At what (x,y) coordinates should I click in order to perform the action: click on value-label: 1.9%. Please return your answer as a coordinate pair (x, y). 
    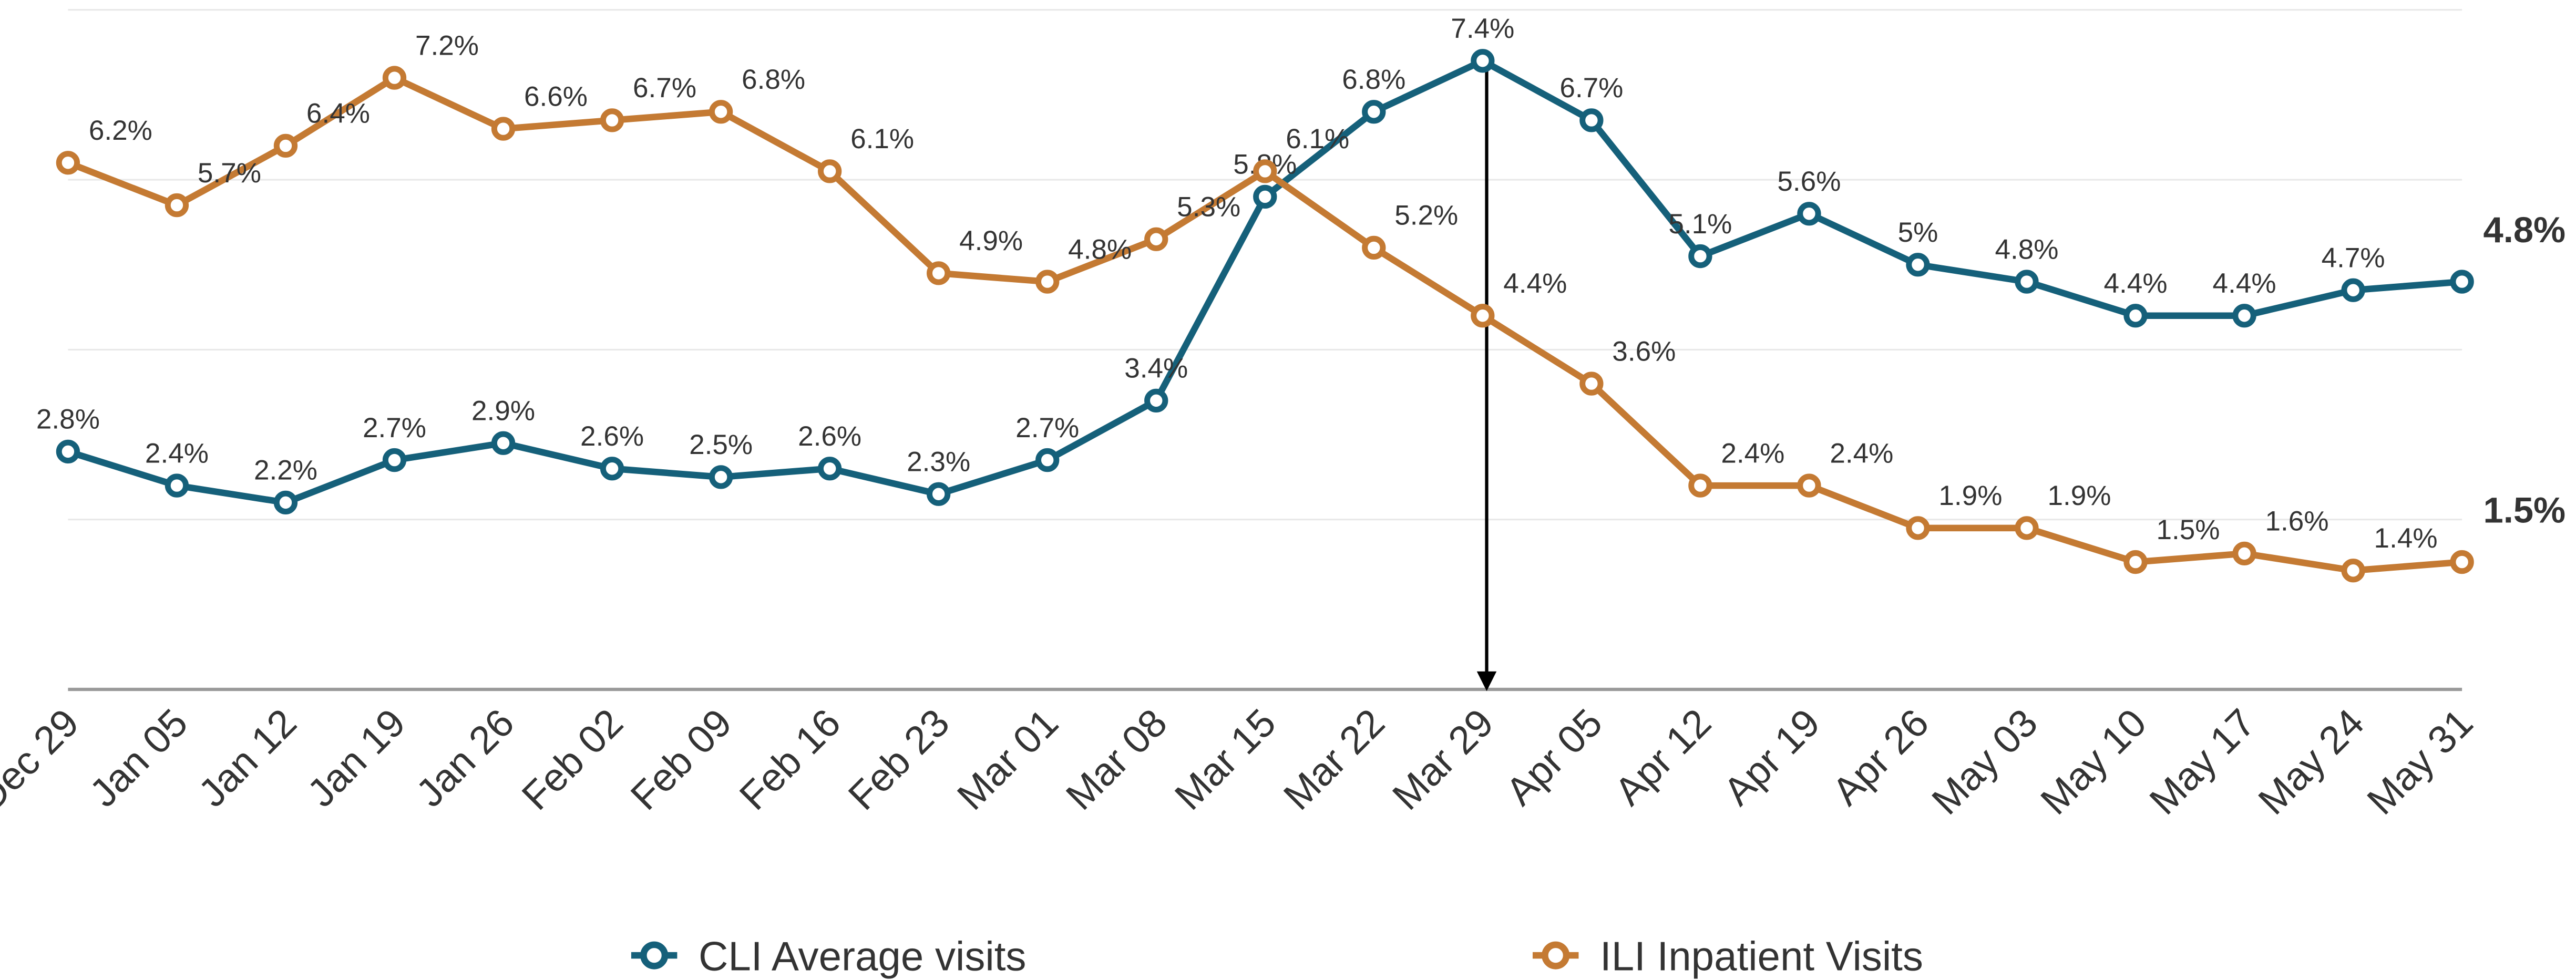
    Looking at the image, I should click on (2079, 495).